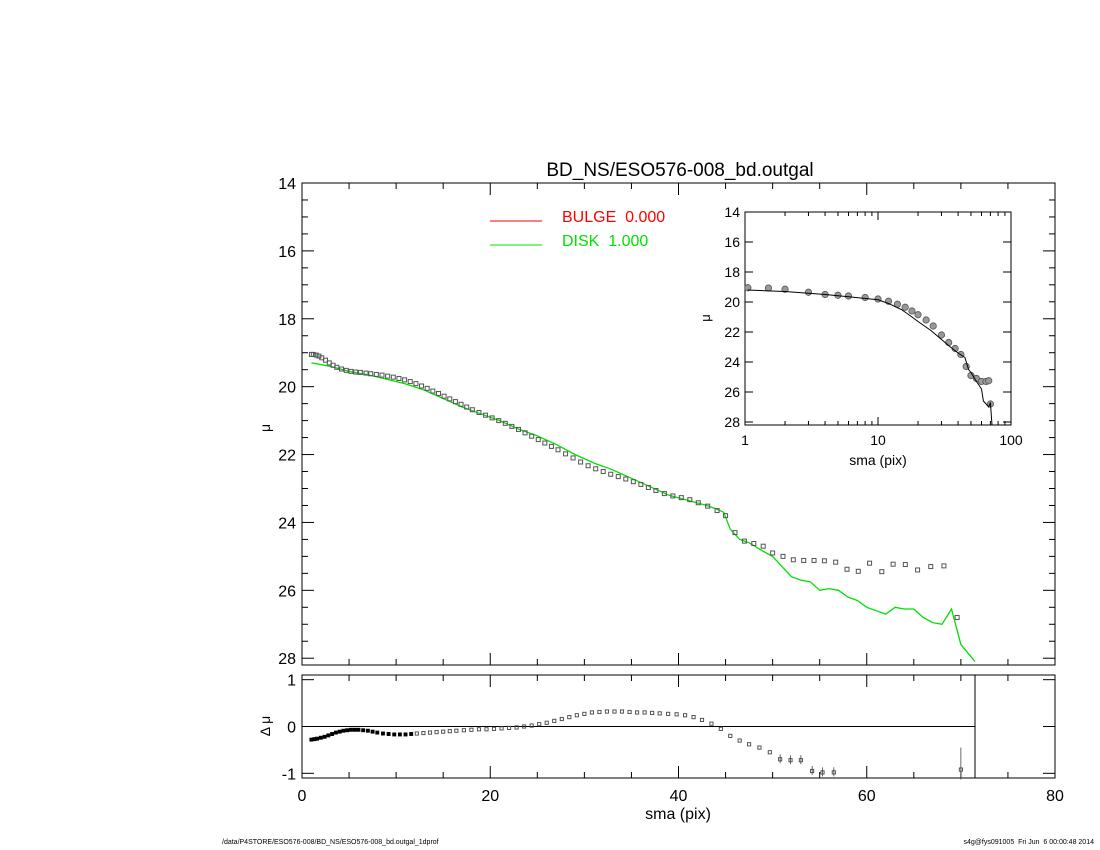  What do you see at coordinates (605, 241) in the screenshot?
I see `legend-disk-label: DISK 1.000` at bounding box center [605, 241].